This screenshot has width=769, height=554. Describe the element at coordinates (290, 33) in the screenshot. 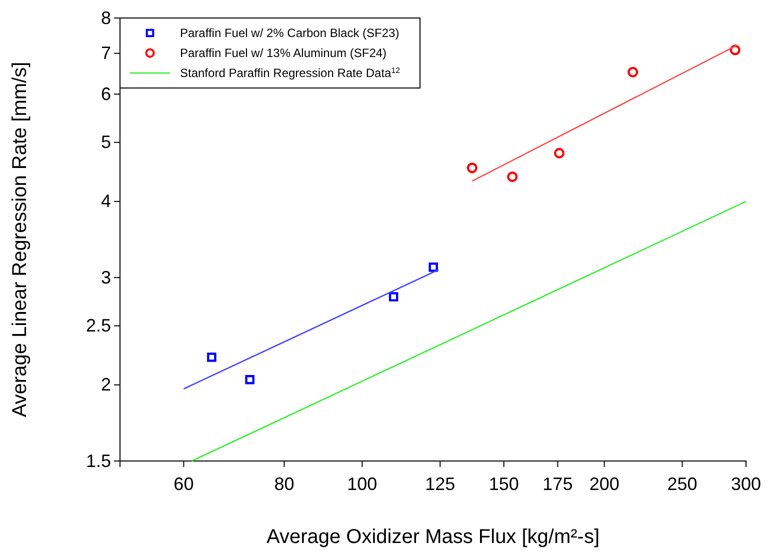

I see `legend-label: Paraffin Fuel w/ 2% Carbon Black (SF23)` at that location.